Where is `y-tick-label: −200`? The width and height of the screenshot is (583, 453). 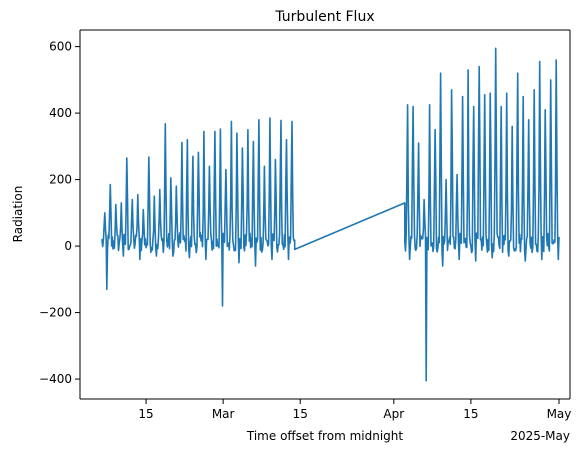 y-tick-label: −200 is located at coordinates (55, 313).